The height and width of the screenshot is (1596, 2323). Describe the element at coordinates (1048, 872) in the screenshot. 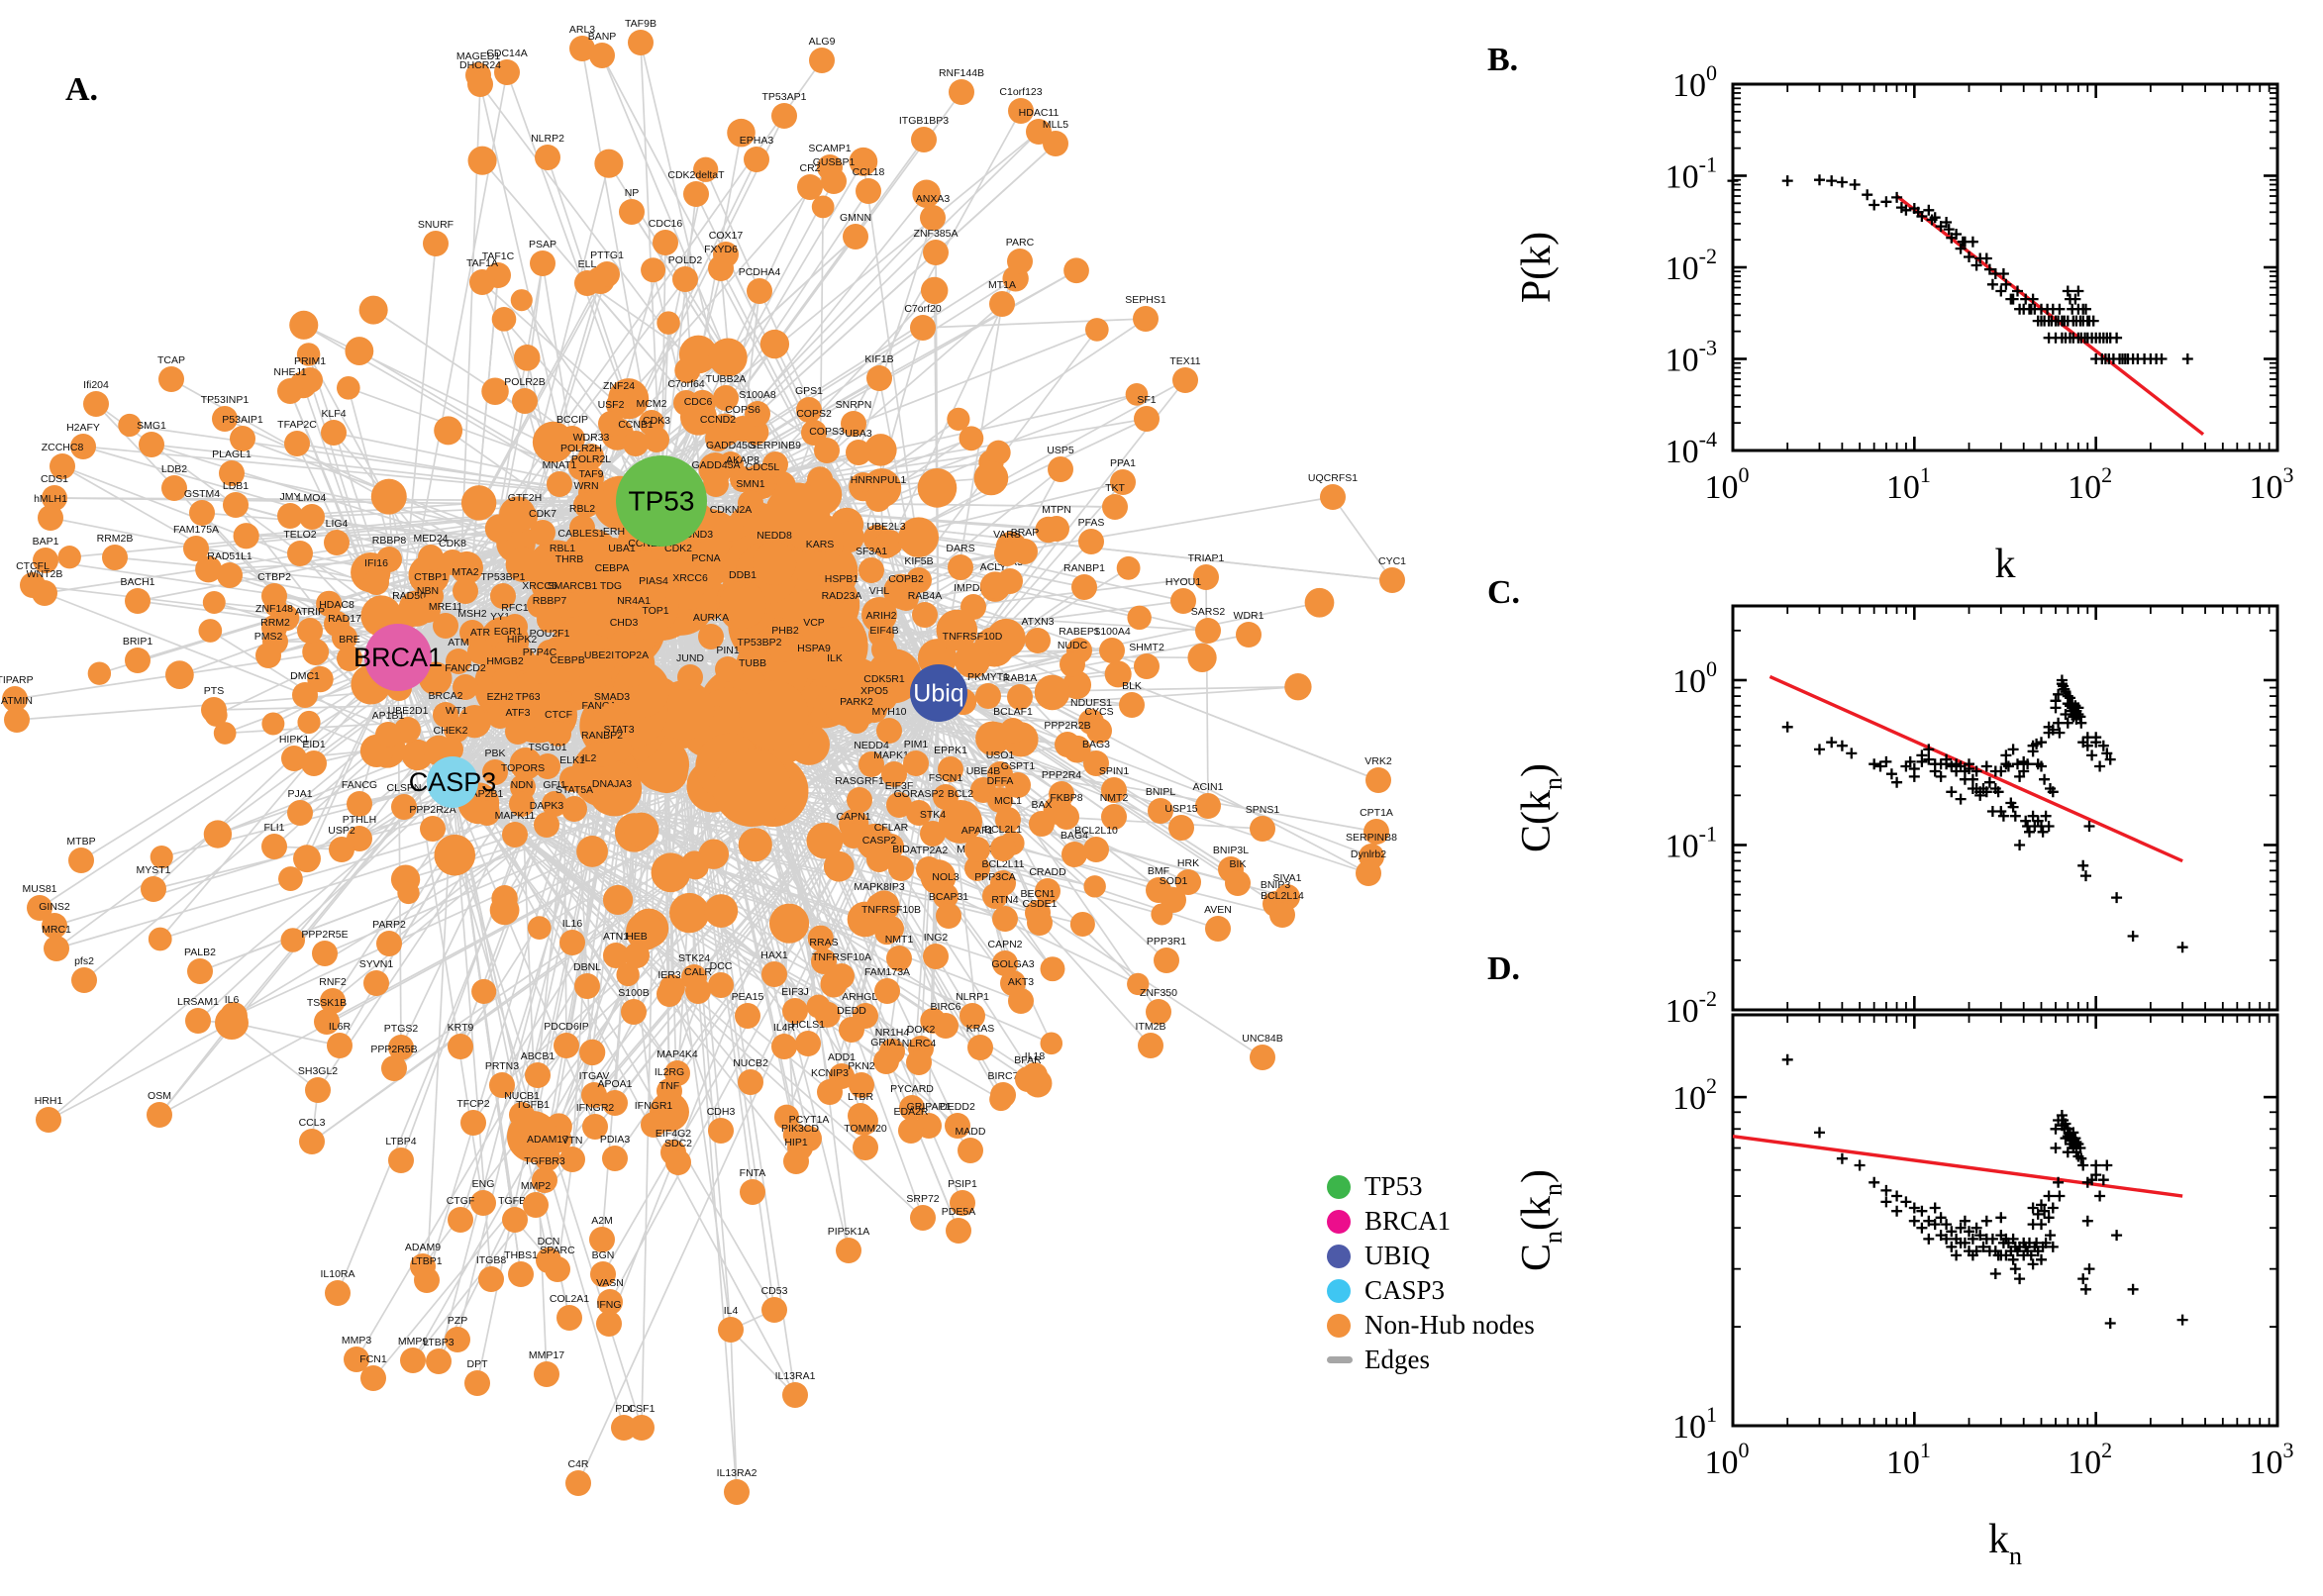

I see `network-node-label: CRADD` at that location.